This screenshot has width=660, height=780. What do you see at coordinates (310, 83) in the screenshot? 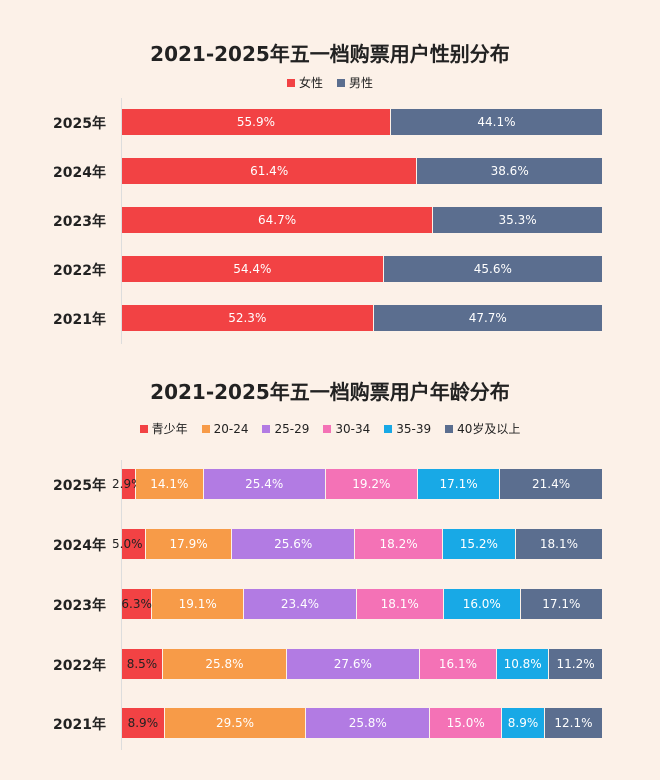
I see `legend-label: 女性` at bounding box center [310, 83].